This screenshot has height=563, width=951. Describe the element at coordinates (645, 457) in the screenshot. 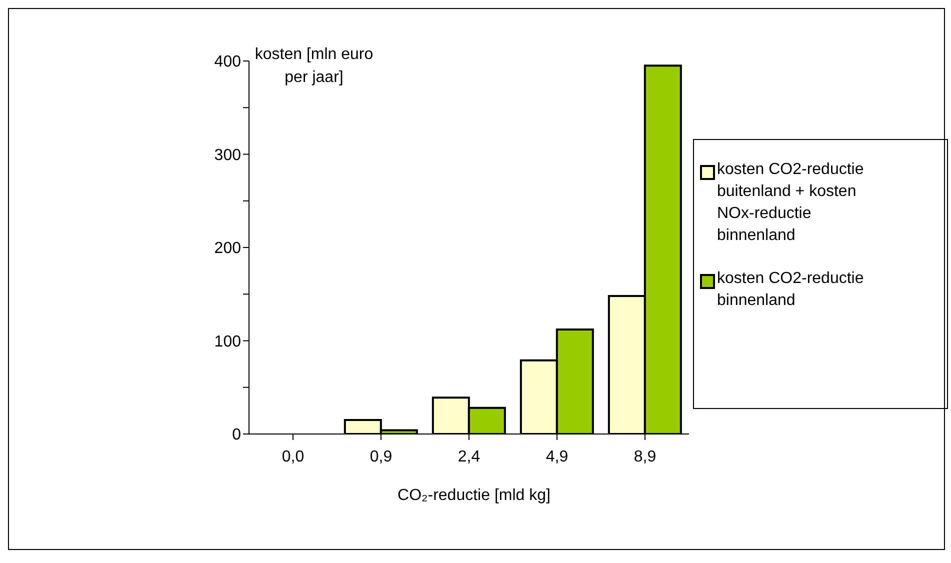

I see `x-tick-label: 8,9` at that location.